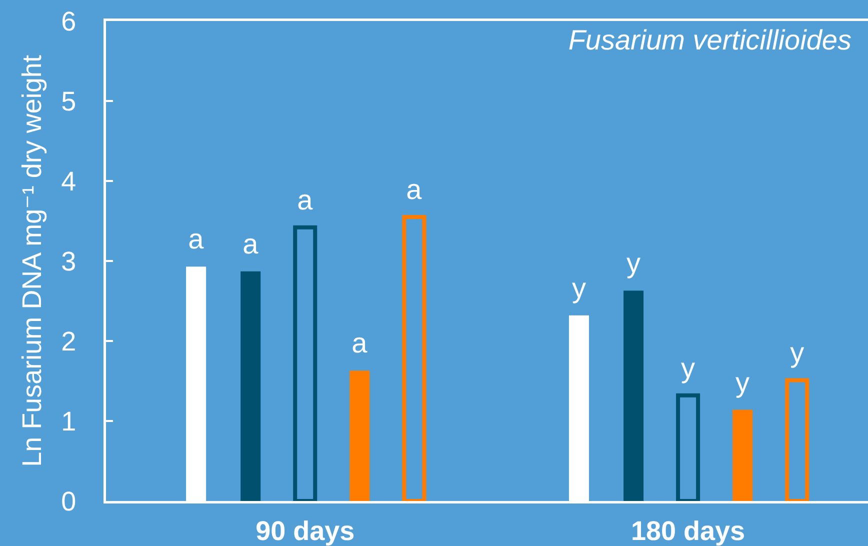  What do you see at coordinates (68, 101) in the screenshot?
I see `y-tick-label: 5` at bounding box center [68, 101].